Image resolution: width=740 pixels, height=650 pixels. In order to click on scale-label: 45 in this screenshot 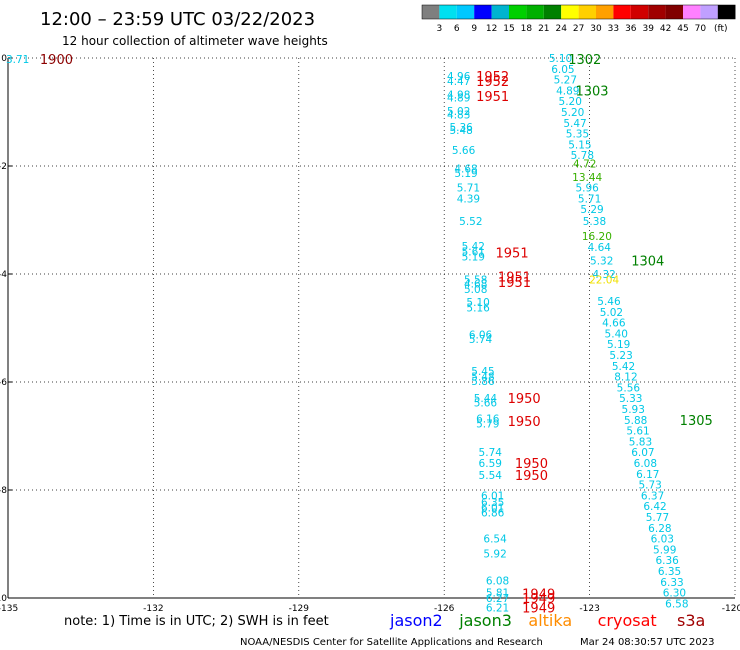, I will do `click(682, 29)`.